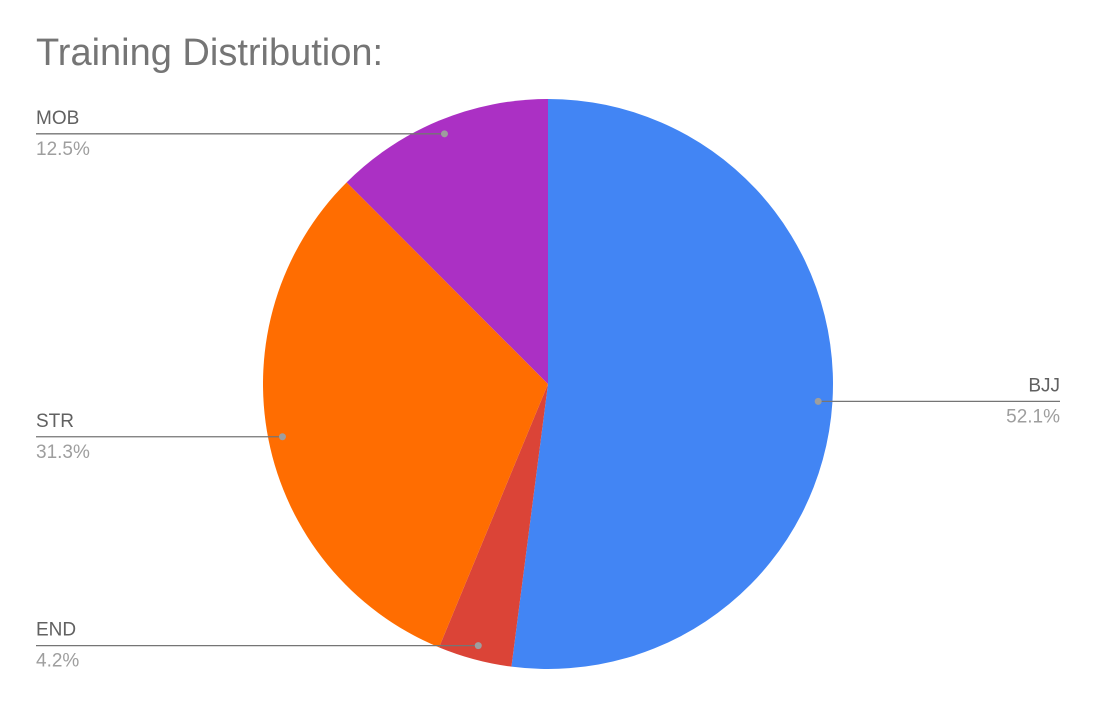 The image size is (1096, 705). What do you see at coordinates (57, 661) in the screenshot?
I see `data-label: 4.2%` at bounding box center [57, 661].